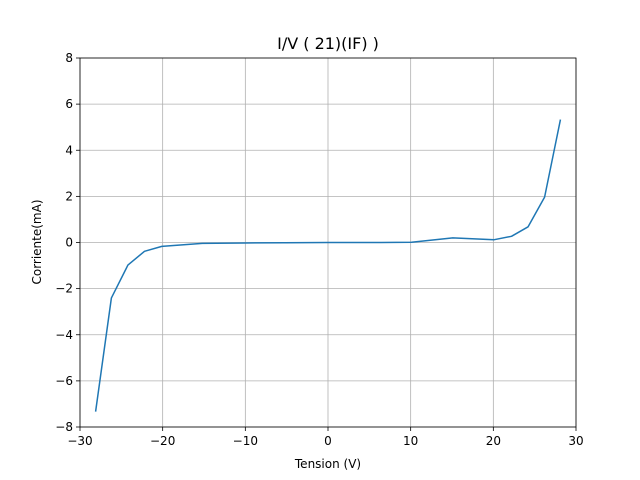 The image size is (640, 480). Describe the element at coordinates (328, 441) in the screenshot. I see `x-tick-label: 0` at that location.